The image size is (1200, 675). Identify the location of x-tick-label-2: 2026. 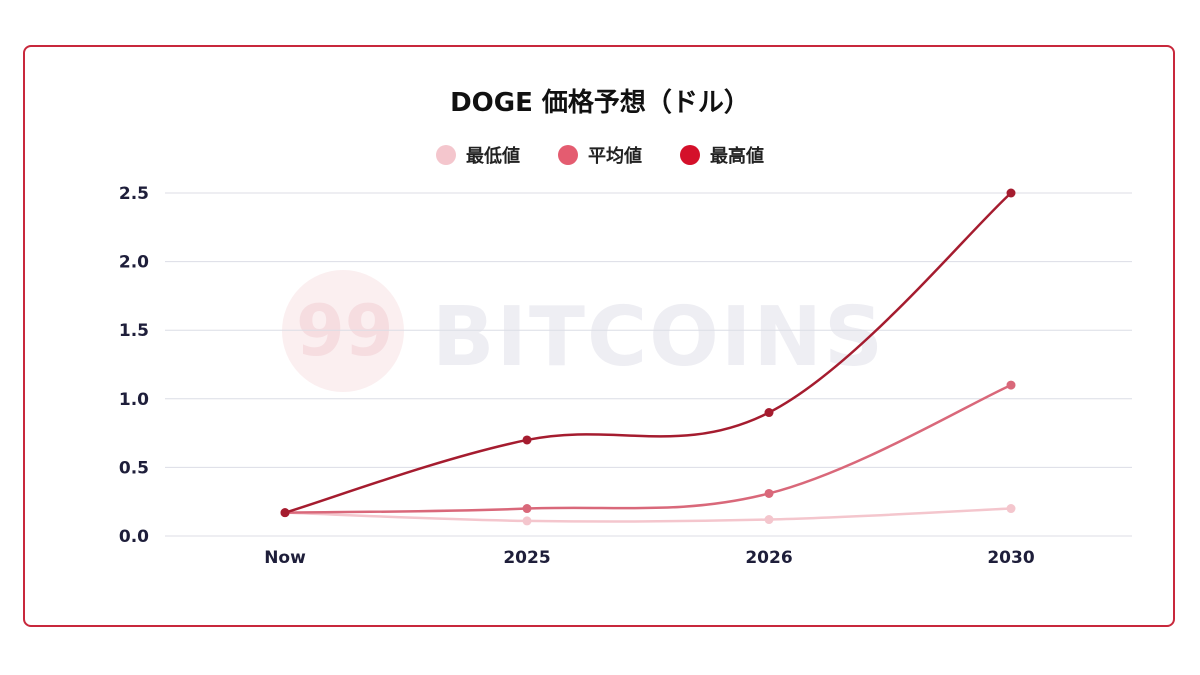
(768, 558).